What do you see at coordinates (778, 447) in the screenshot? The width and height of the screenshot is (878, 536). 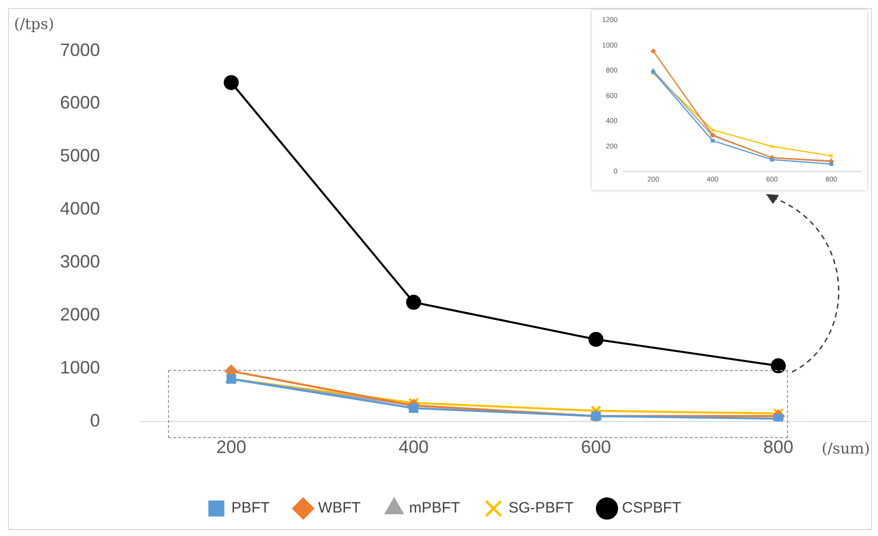 I see `x-tick-label: 800` at bounding box center [778, 447].